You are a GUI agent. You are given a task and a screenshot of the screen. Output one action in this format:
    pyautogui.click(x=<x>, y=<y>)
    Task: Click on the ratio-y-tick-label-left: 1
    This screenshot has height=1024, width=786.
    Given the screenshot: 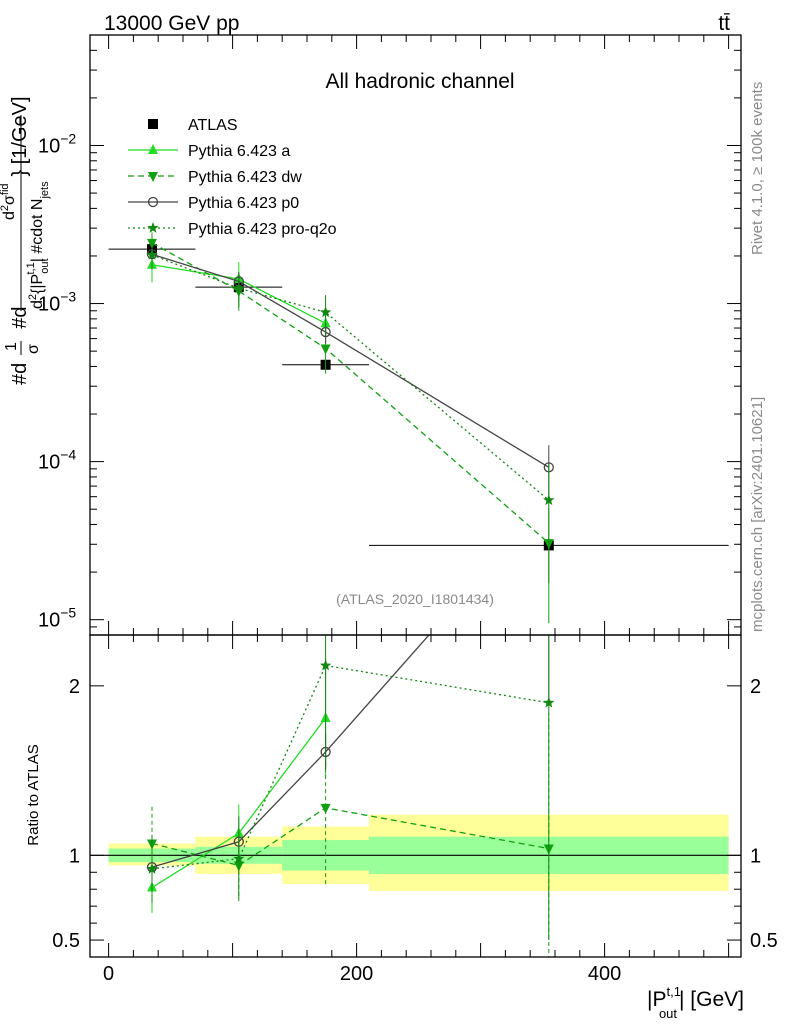 What is the action you would take?
    pyautogui.click(x=74, y=856)
    